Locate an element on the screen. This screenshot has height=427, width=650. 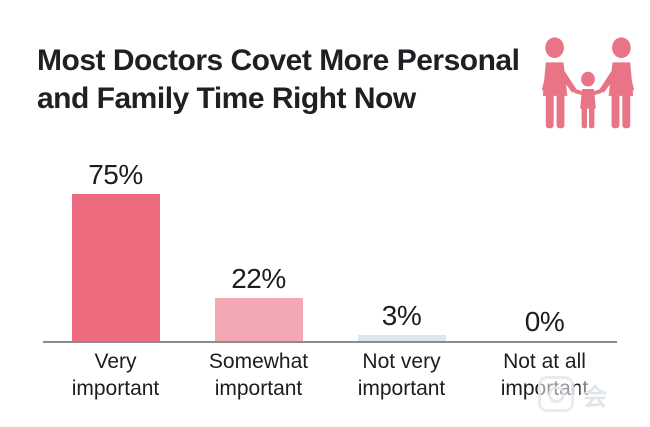
chart-title-line-2: and Family Time Right Now is located at coordinates (226, 98).